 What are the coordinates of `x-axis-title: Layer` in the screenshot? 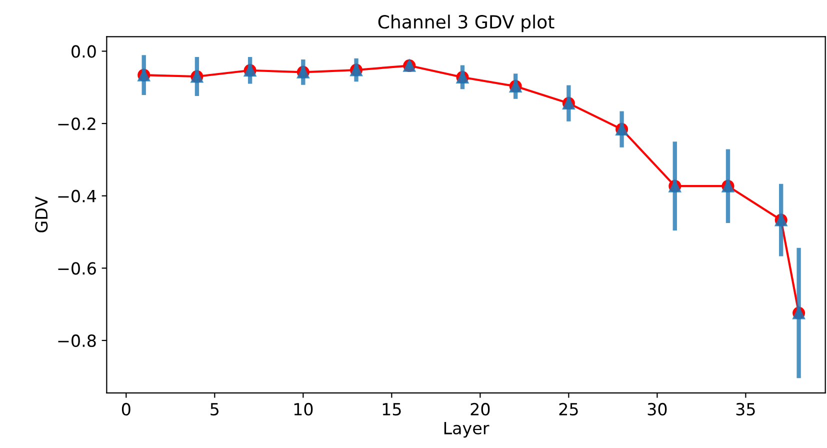 It's located at (467, 430).